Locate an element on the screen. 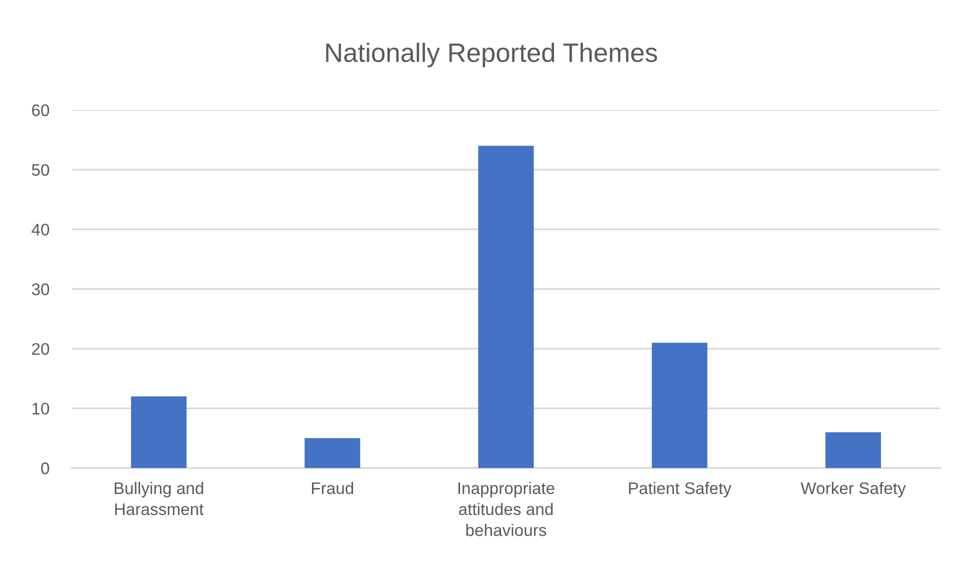 The height and width of the screenshot is (583, 958). y-tick-label: 20 is located at coordinates (41, 349).